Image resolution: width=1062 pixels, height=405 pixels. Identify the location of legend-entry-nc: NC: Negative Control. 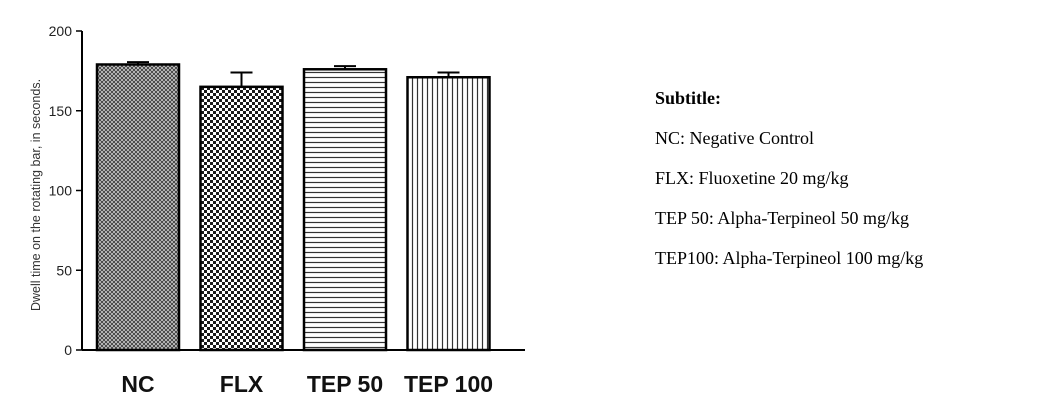
(734, 138).